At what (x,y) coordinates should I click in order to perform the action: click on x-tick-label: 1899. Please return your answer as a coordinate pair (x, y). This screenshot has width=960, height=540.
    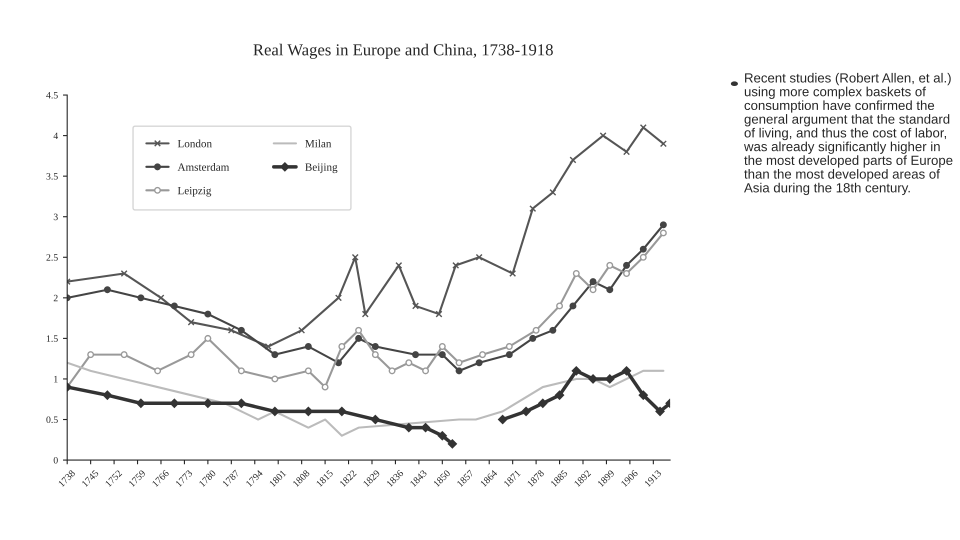
    Looking at the image, I should click on (606, 479).